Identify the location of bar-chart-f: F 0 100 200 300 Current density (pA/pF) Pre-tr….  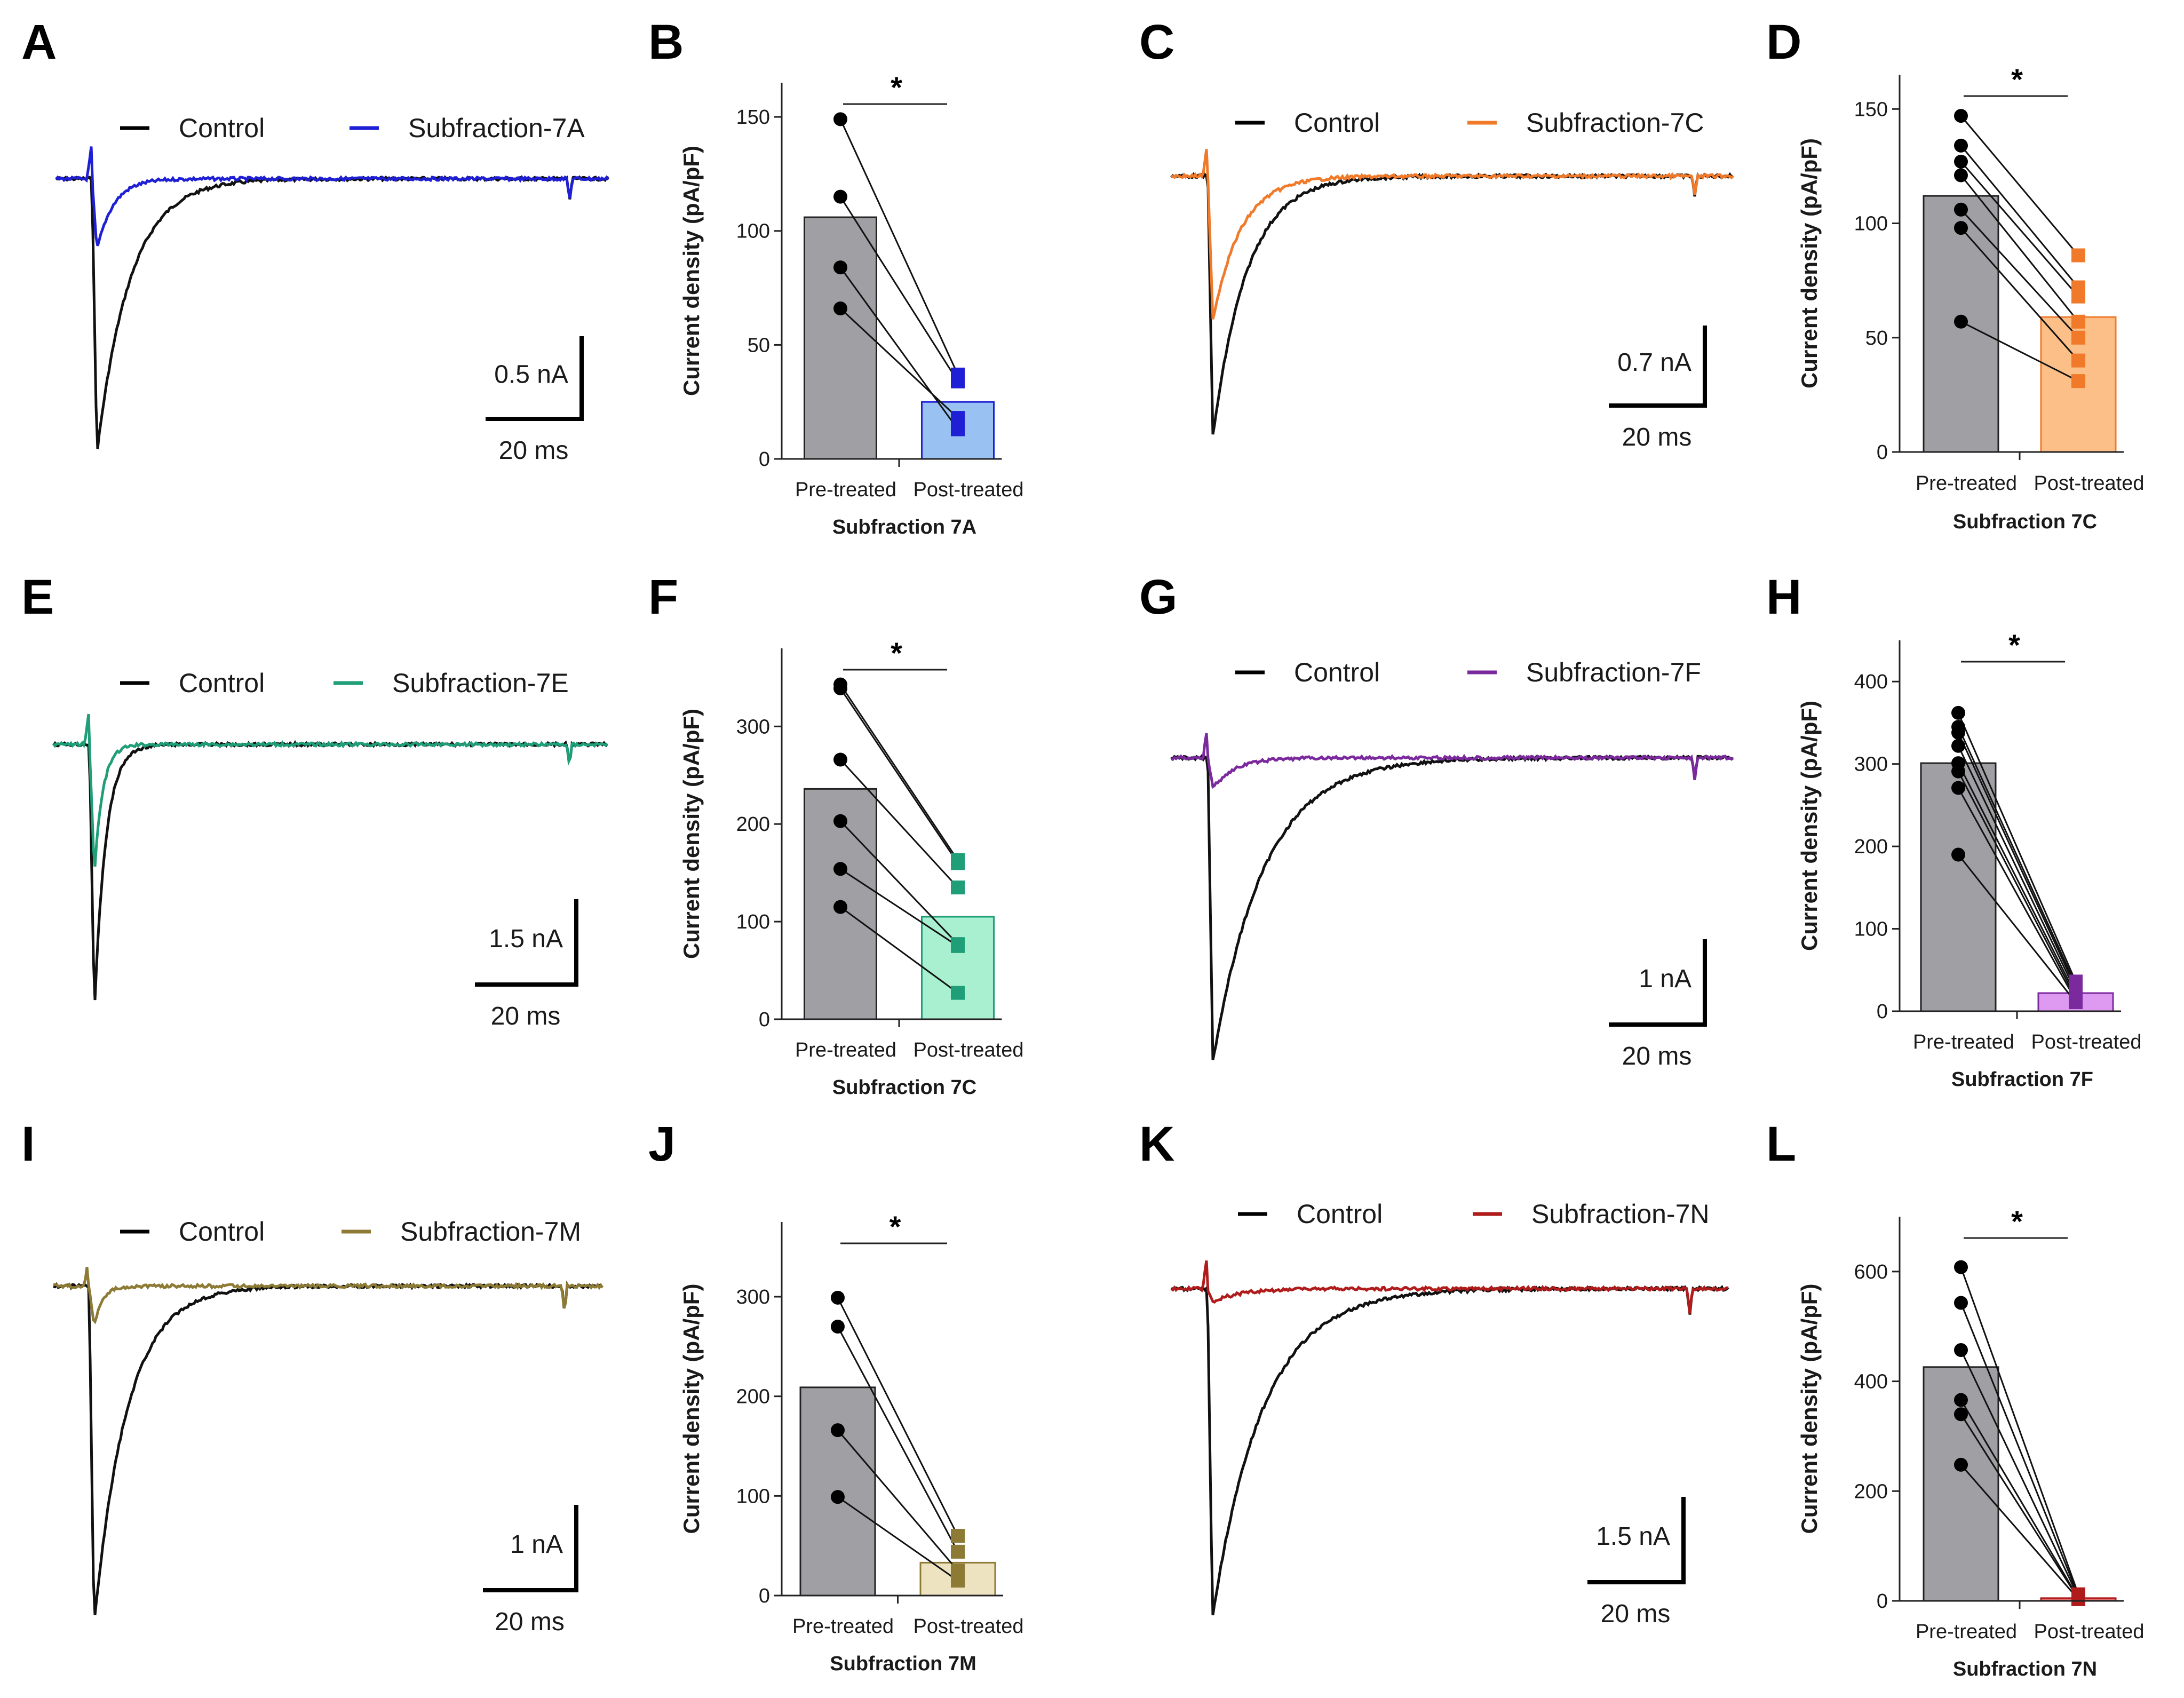
(836, 834).